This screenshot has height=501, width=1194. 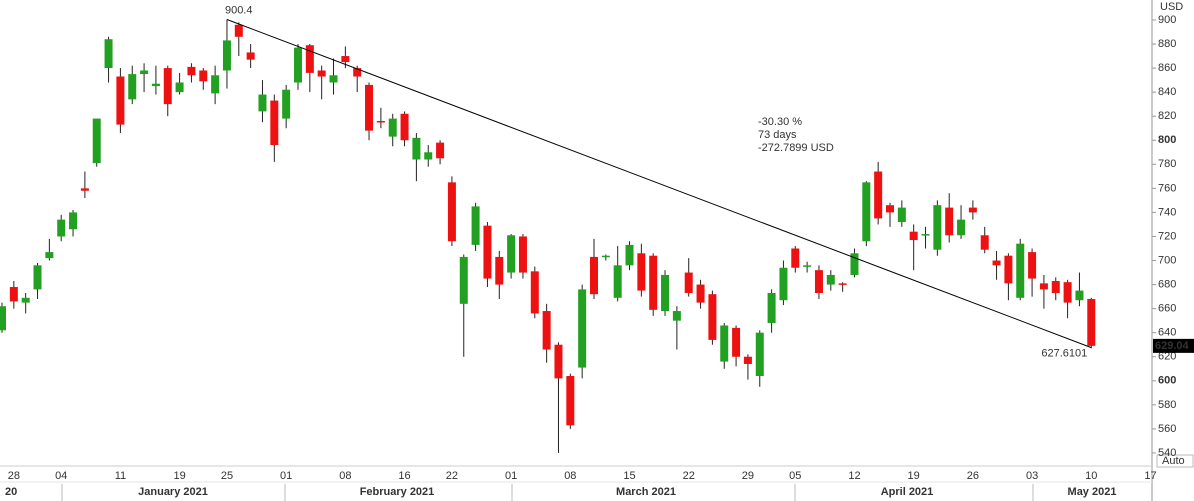 What do you see at coordinates (973, 476) in the screenshot?
I see `x-tick-label: 26` at bounding box center [973, 476].